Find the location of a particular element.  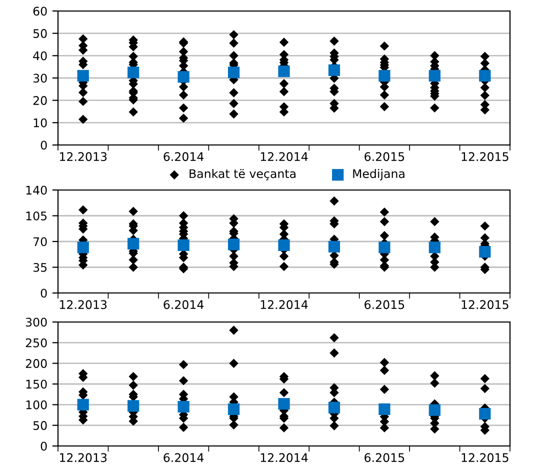

y-tick-label: 70 is located at coordinates (40, 241).